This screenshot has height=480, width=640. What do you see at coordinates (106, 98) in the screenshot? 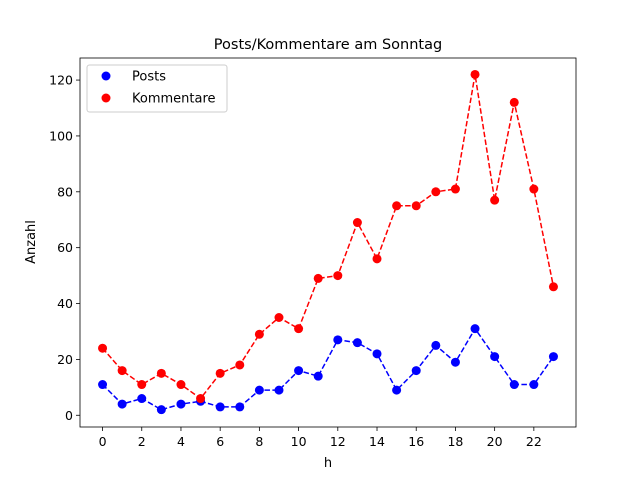
I see `legend-marker-kommentare` at bounding box center [106, 98].